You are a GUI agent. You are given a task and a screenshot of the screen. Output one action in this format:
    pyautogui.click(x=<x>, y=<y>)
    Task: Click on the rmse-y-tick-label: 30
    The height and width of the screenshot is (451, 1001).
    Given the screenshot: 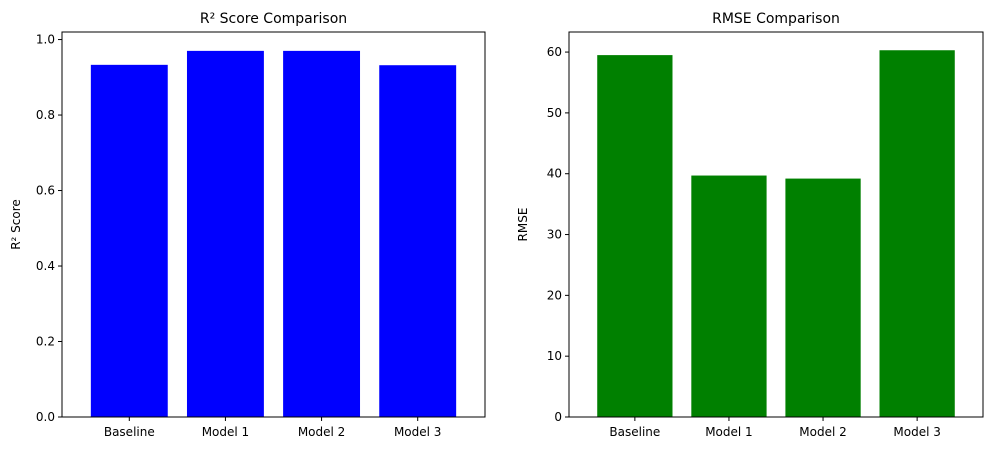 What is the action you would take?
    pyautogui.click(x=554, y=235)
    